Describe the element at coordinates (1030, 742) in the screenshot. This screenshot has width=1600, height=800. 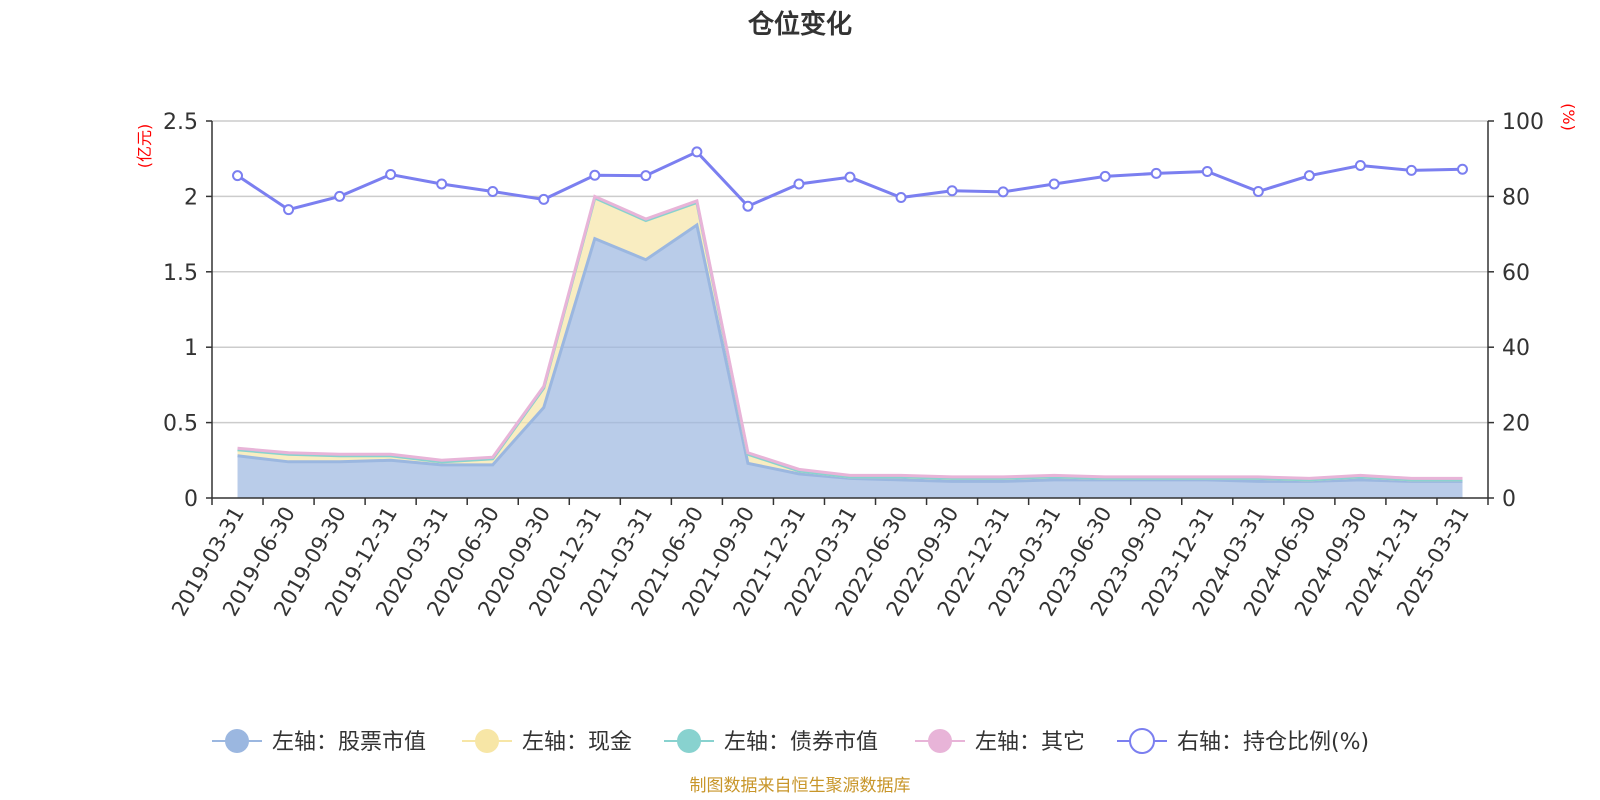
I see `legend-label: 左轴：其它` at that location.